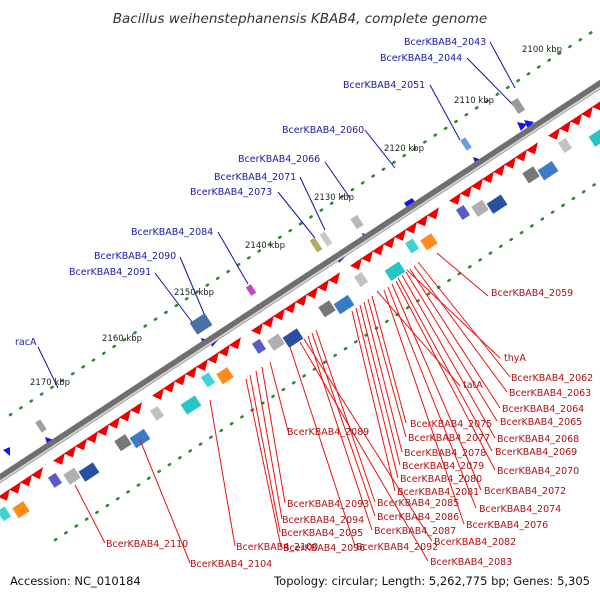 Image resolution: width=600 pixels, height=600 pixels. What do you see at coordinates (542, 50) in the screenshot?
I see `tick-label-2100: 2100 kbp` at bounding box center [542, 50].